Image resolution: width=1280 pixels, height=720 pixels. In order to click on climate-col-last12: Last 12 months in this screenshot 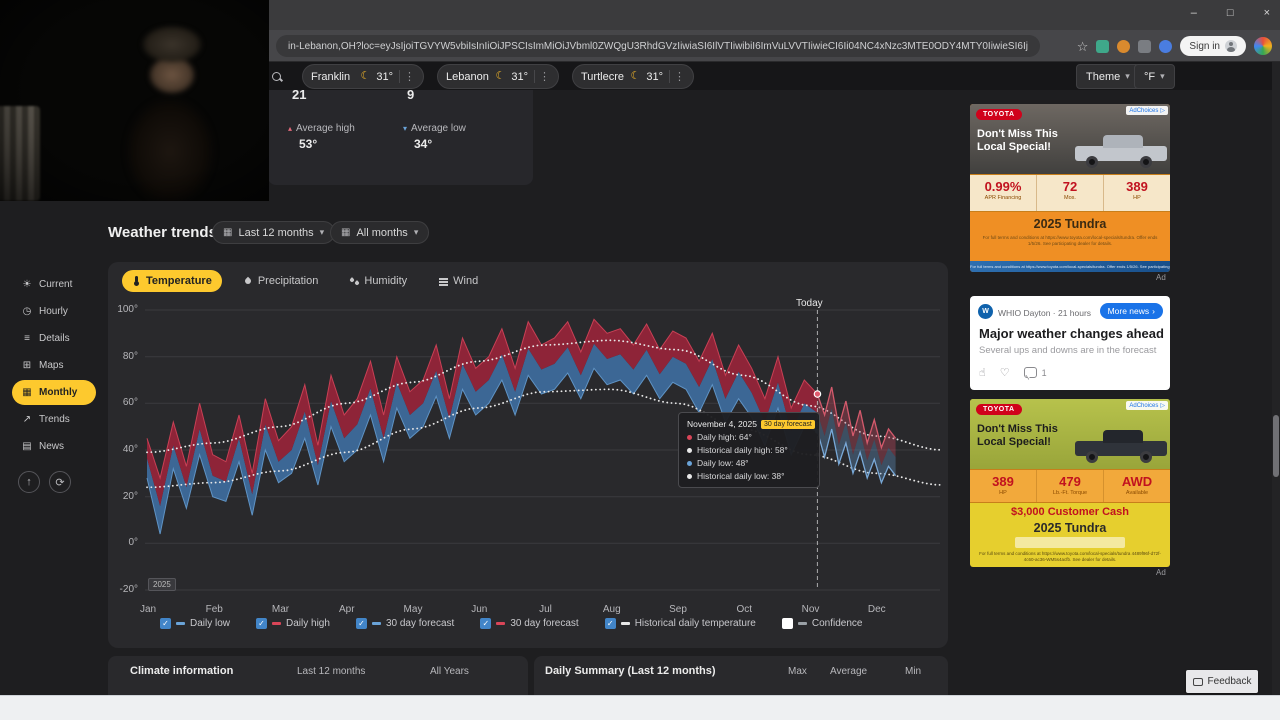, I will do `click(331, 671)`.